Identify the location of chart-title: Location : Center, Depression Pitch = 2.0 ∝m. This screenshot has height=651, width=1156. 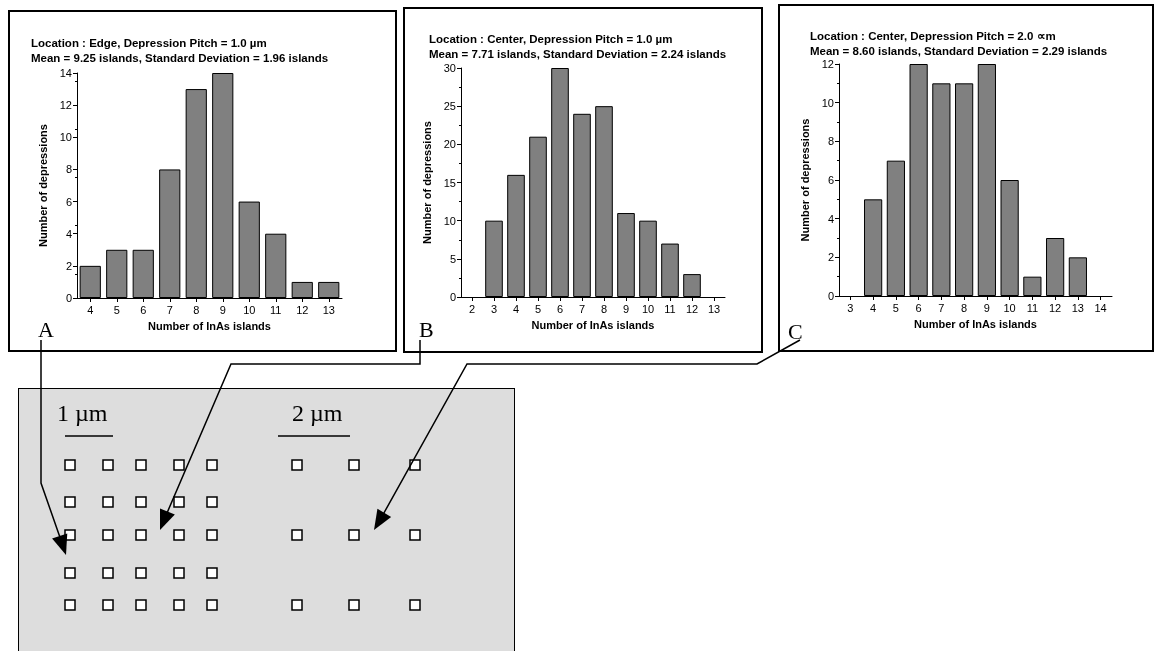
(933, 36).